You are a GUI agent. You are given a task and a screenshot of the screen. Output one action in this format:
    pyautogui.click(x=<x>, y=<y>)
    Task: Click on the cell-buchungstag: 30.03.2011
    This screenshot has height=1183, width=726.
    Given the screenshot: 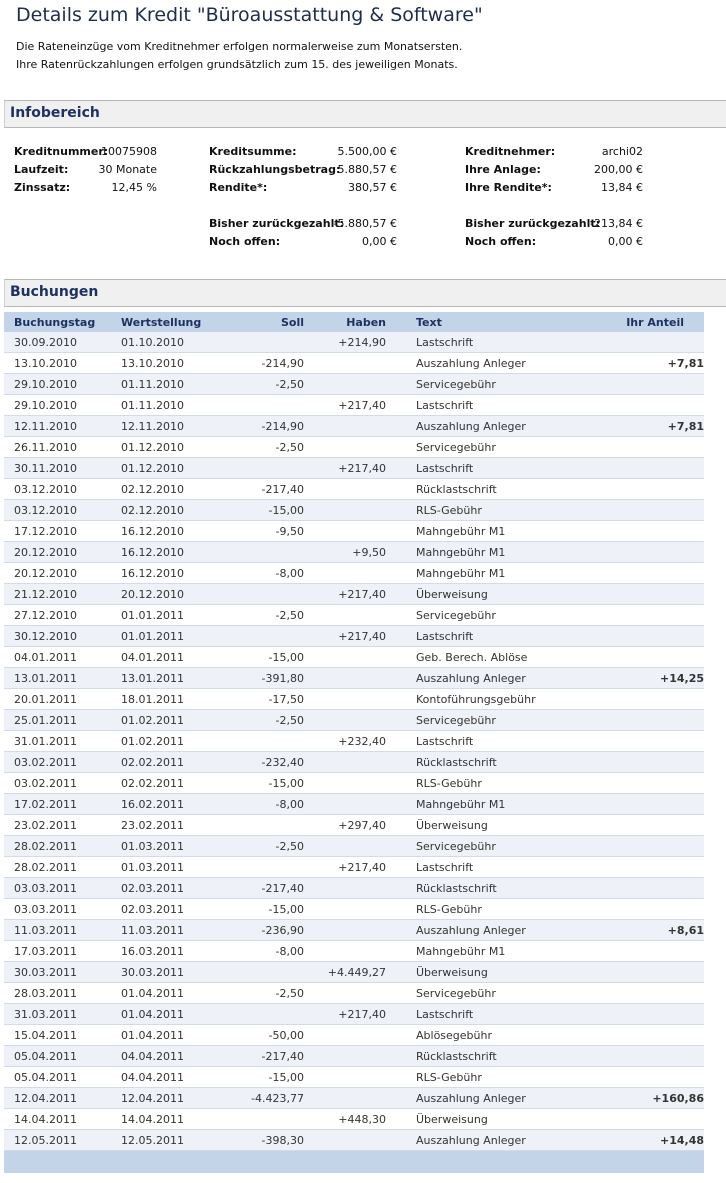 What is the action you would take?
    pyautogui.click(x=57, y=972)
    